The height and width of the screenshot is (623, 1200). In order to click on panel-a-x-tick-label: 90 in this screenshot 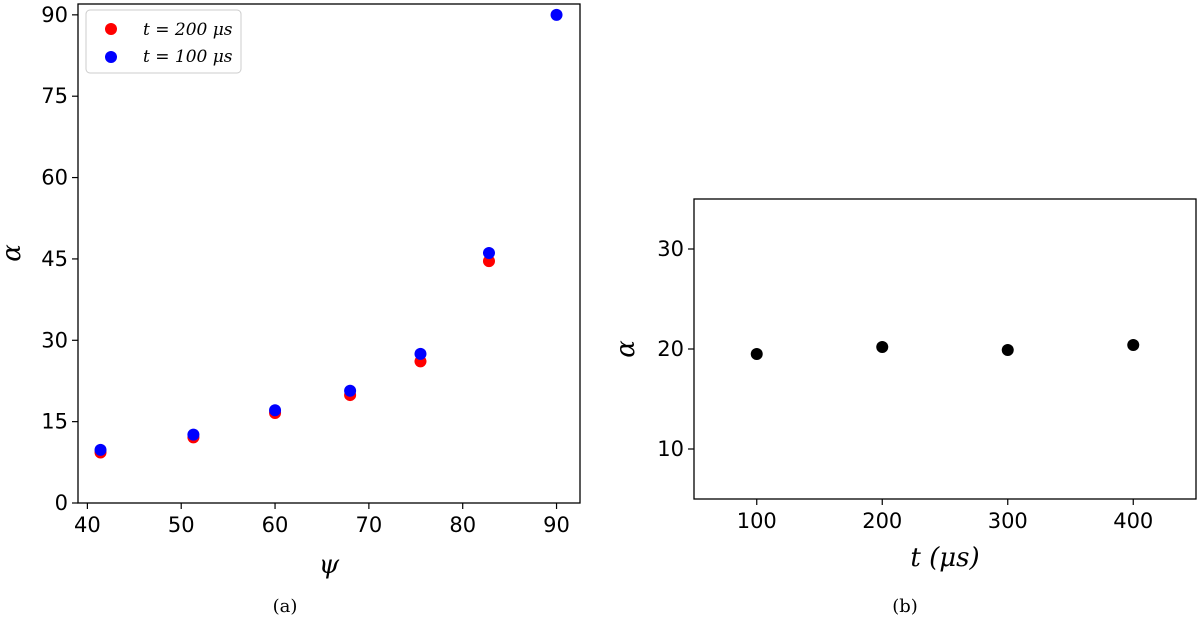, I will do `click(556, 525)`.